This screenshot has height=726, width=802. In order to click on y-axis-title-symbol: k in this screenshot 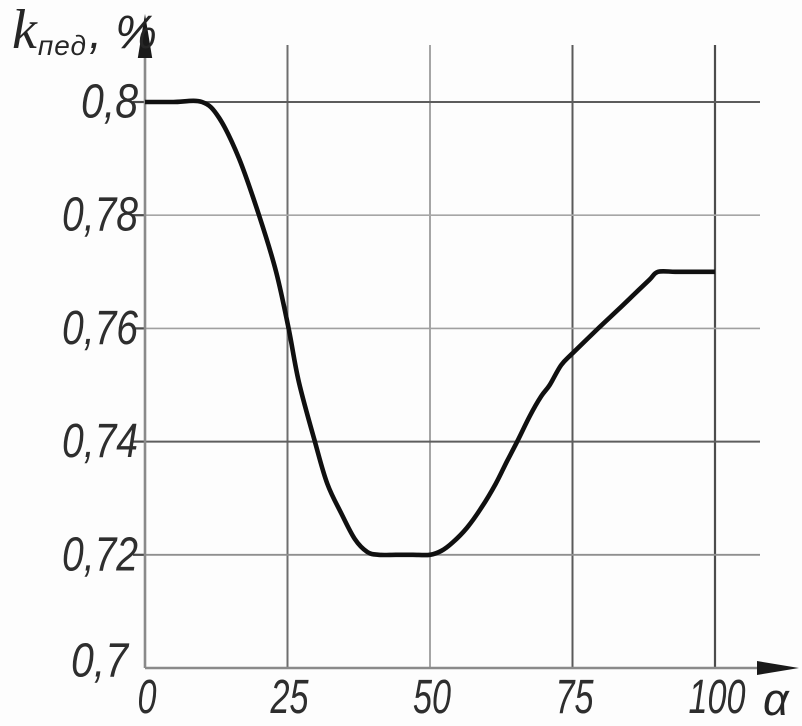, I will do `click(24, 30)`.